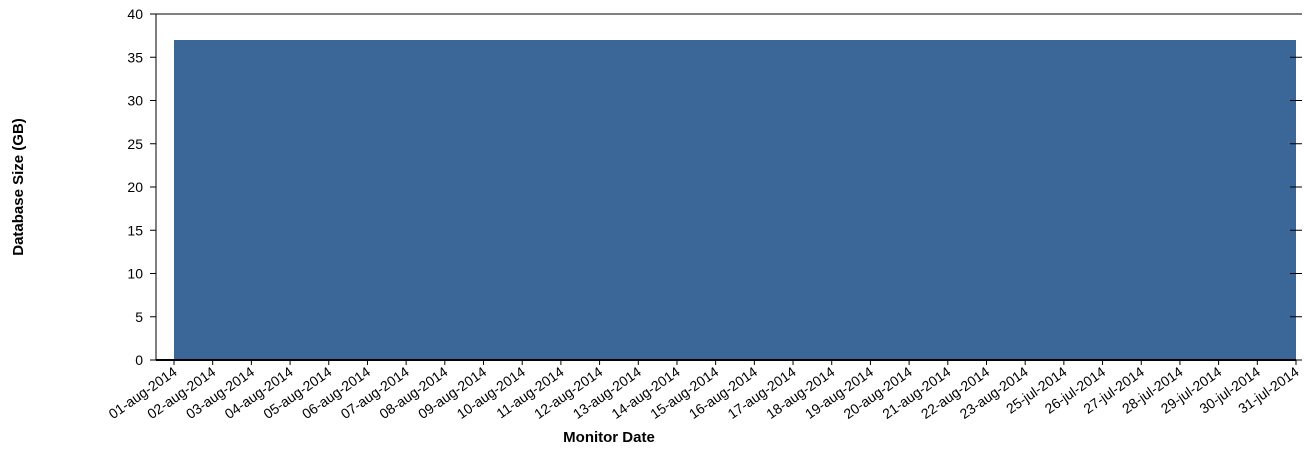 The width and height of the screenshot is (1306, 463). Describe the element at coordinates (135, 230) in the screenshot. I see `y-tick-label-15: 15` at that location.